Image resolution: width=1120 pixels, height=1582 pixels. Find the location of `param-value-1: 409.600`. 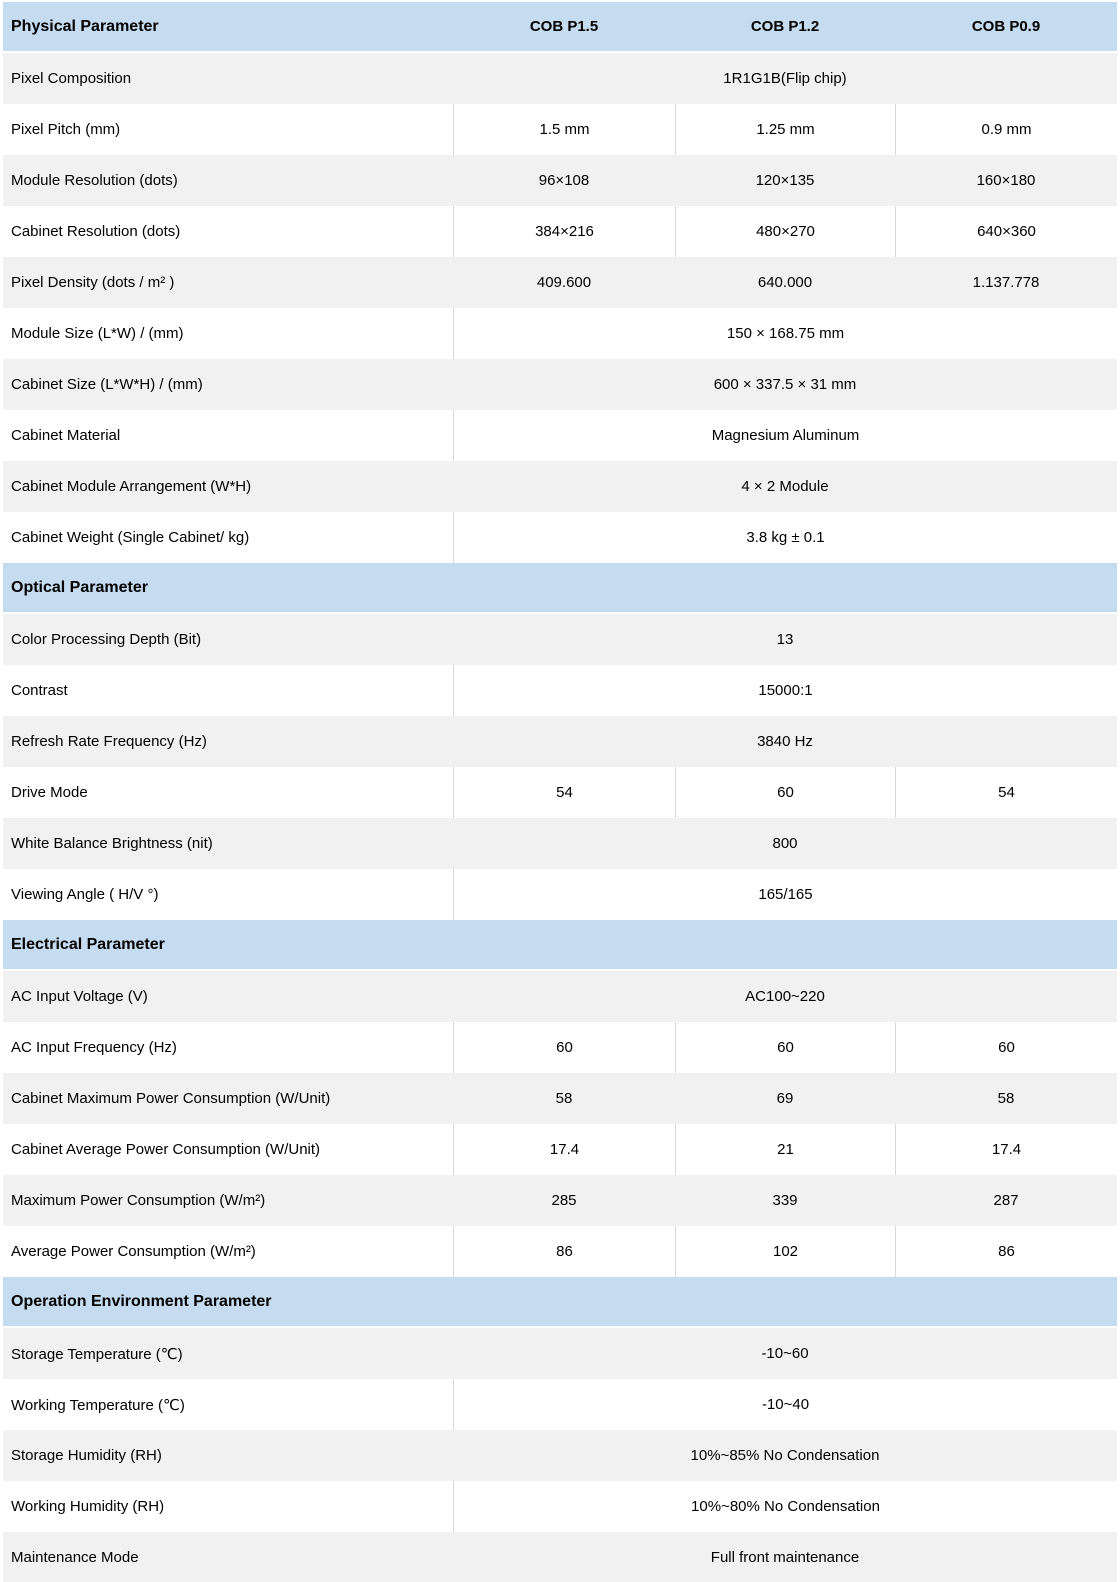

param-value-1: 409.600 is located at coordinates (564, 282).